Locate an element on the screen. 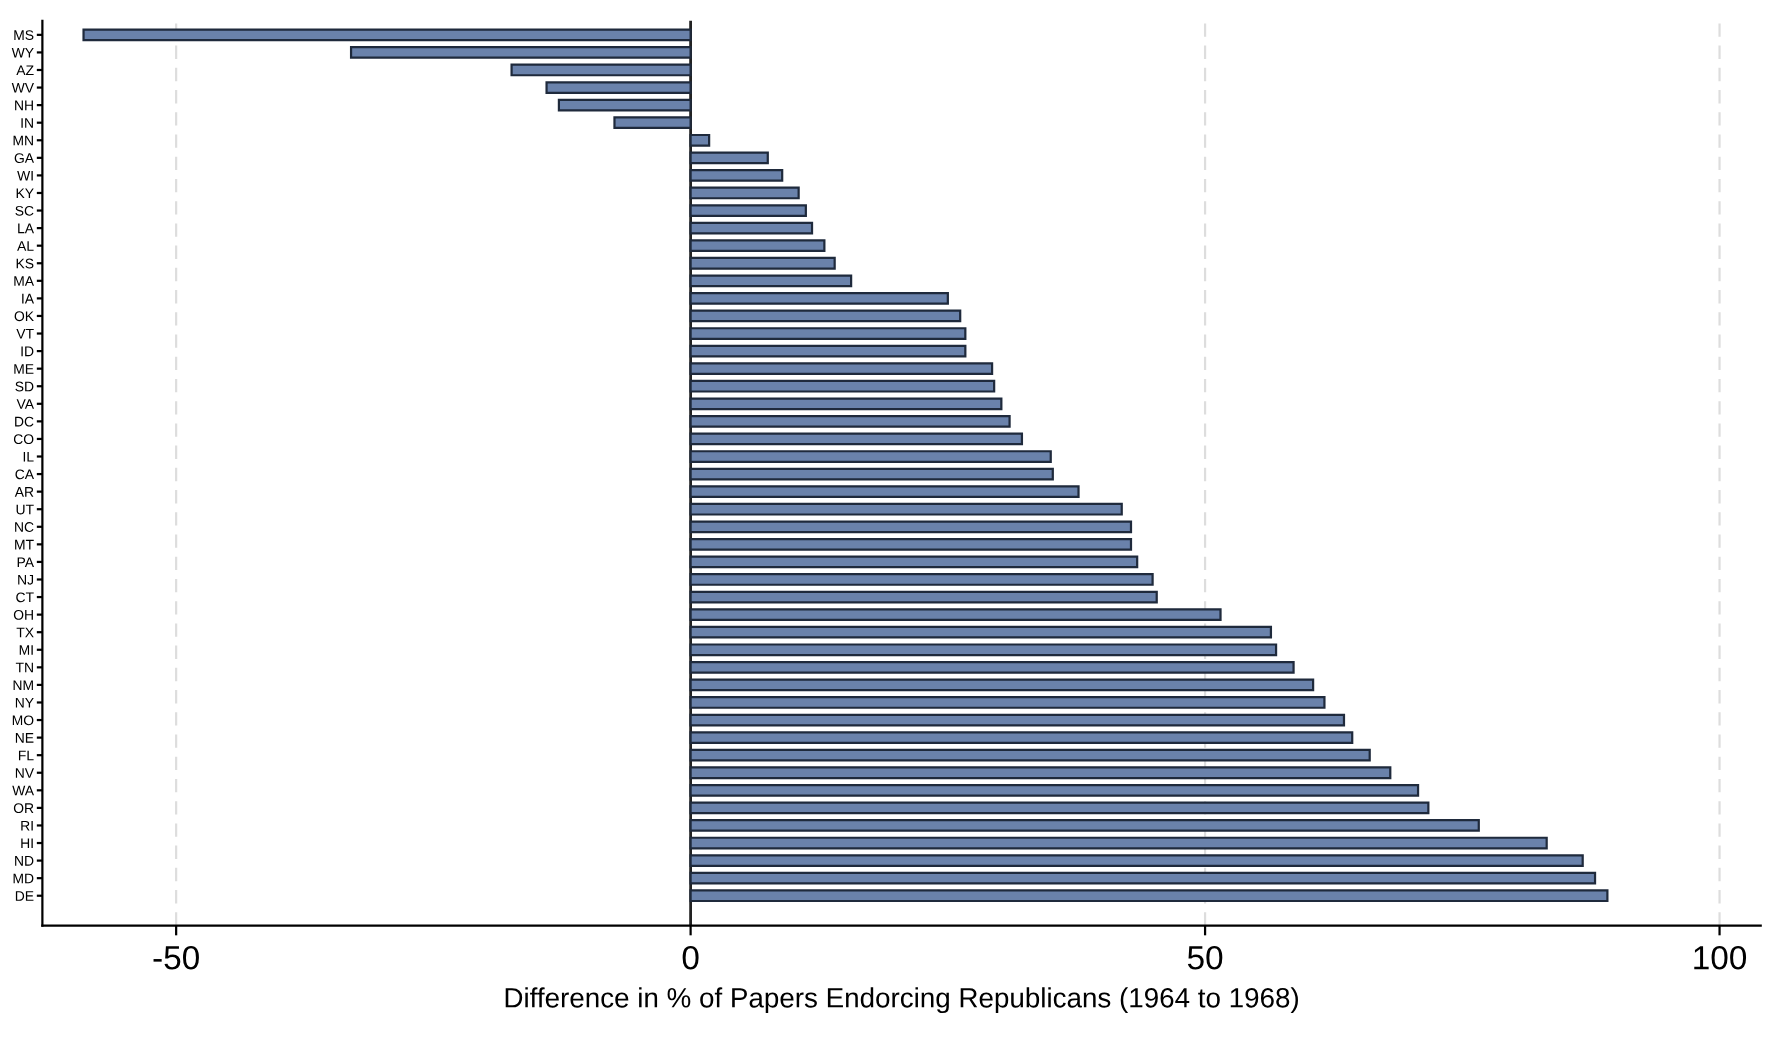 This screenshot has width=1766, height=1040. x-tick-label: -50 is located at coordinates (176, 957).